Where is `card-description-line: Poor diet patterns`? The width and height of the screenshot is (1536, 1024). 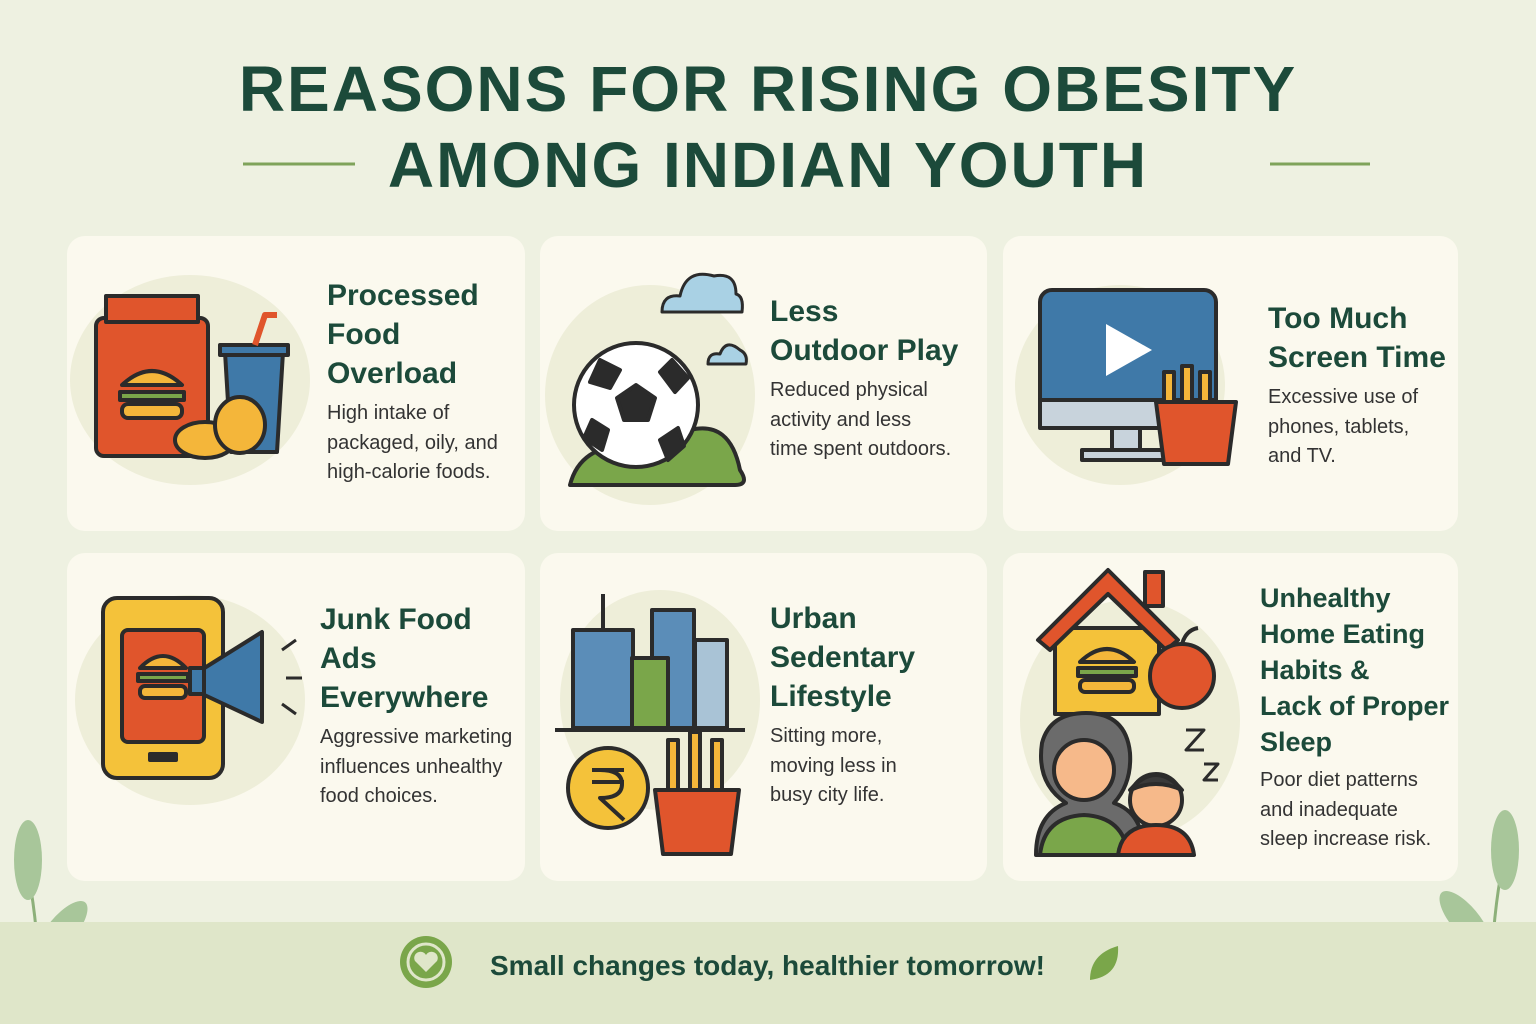
card-description-line: Poor diet patterns is located at coordinates (1339, 780).